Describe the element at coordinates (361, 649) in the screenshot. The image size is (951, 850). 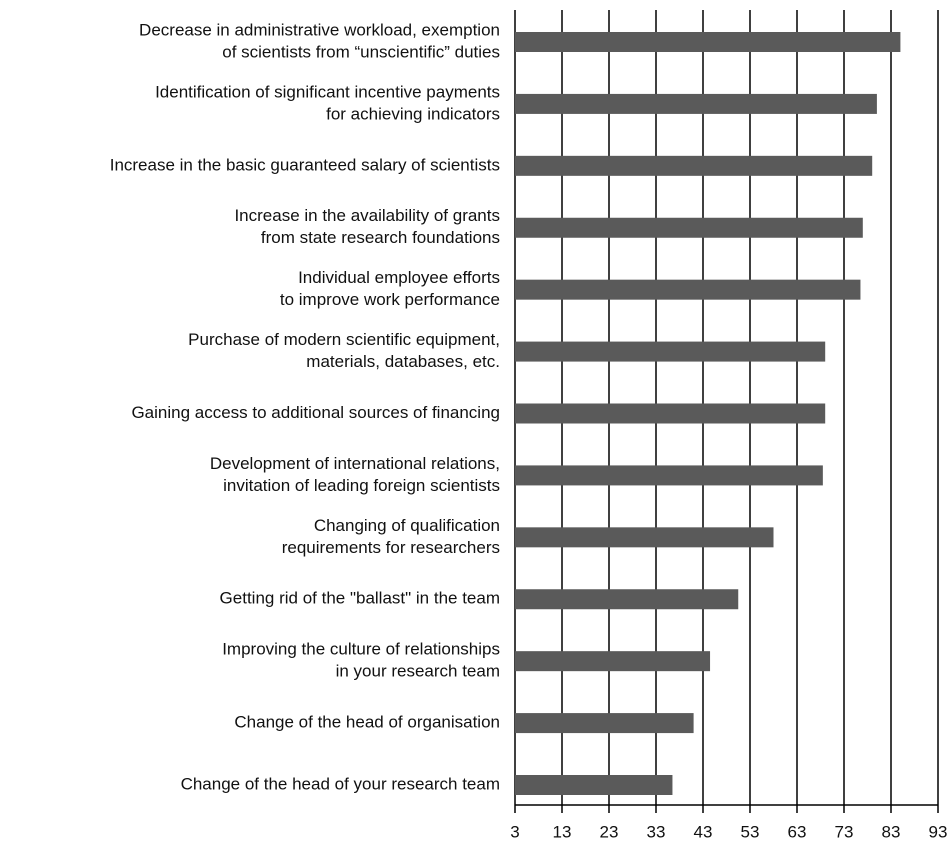
I see `y-tick-label: Improving the culture of relationships` at that location.